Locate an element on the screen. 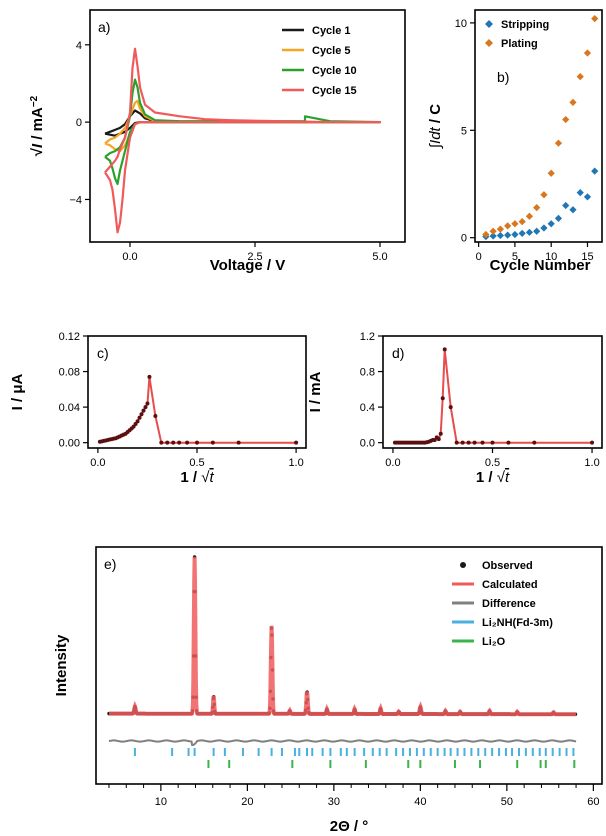 This screenshot has height=836, width=606. legend-label: Li₂NH(Fd-3m) is located at coordinates (517, 623).